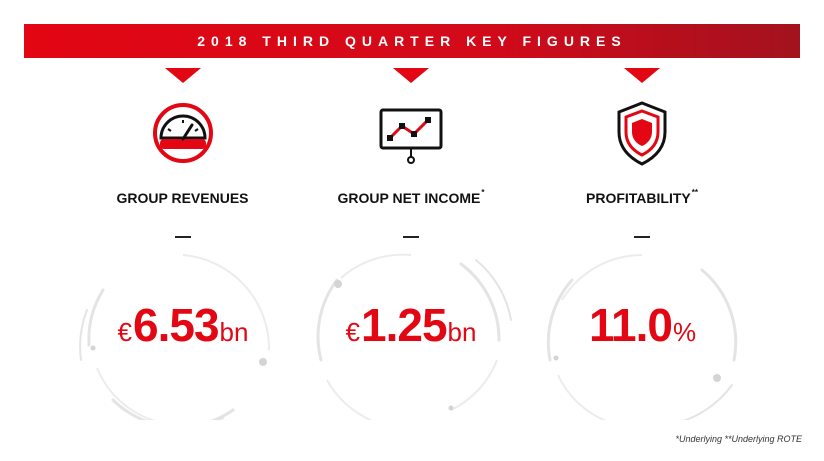  I want to click on figure-label: GROUP REVENUES, so click(182, 198).